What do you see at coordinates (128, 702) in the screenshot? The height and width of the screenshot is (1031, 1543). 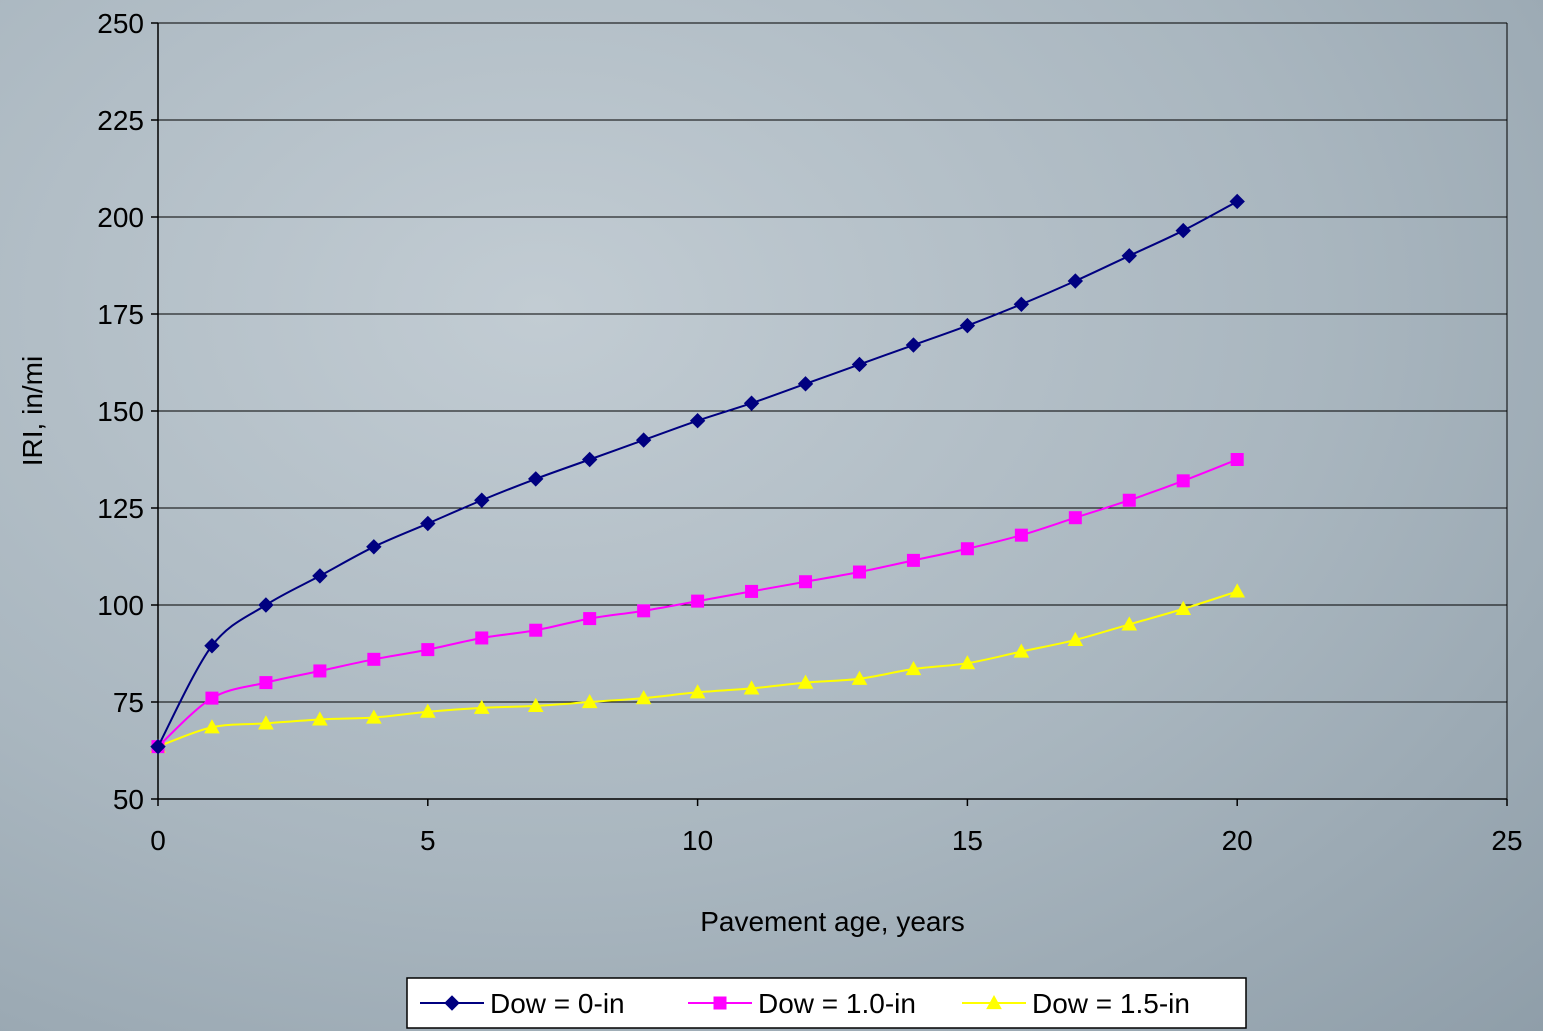 I see `y-tick-label-75: 75` at bounding box center [128, 702].